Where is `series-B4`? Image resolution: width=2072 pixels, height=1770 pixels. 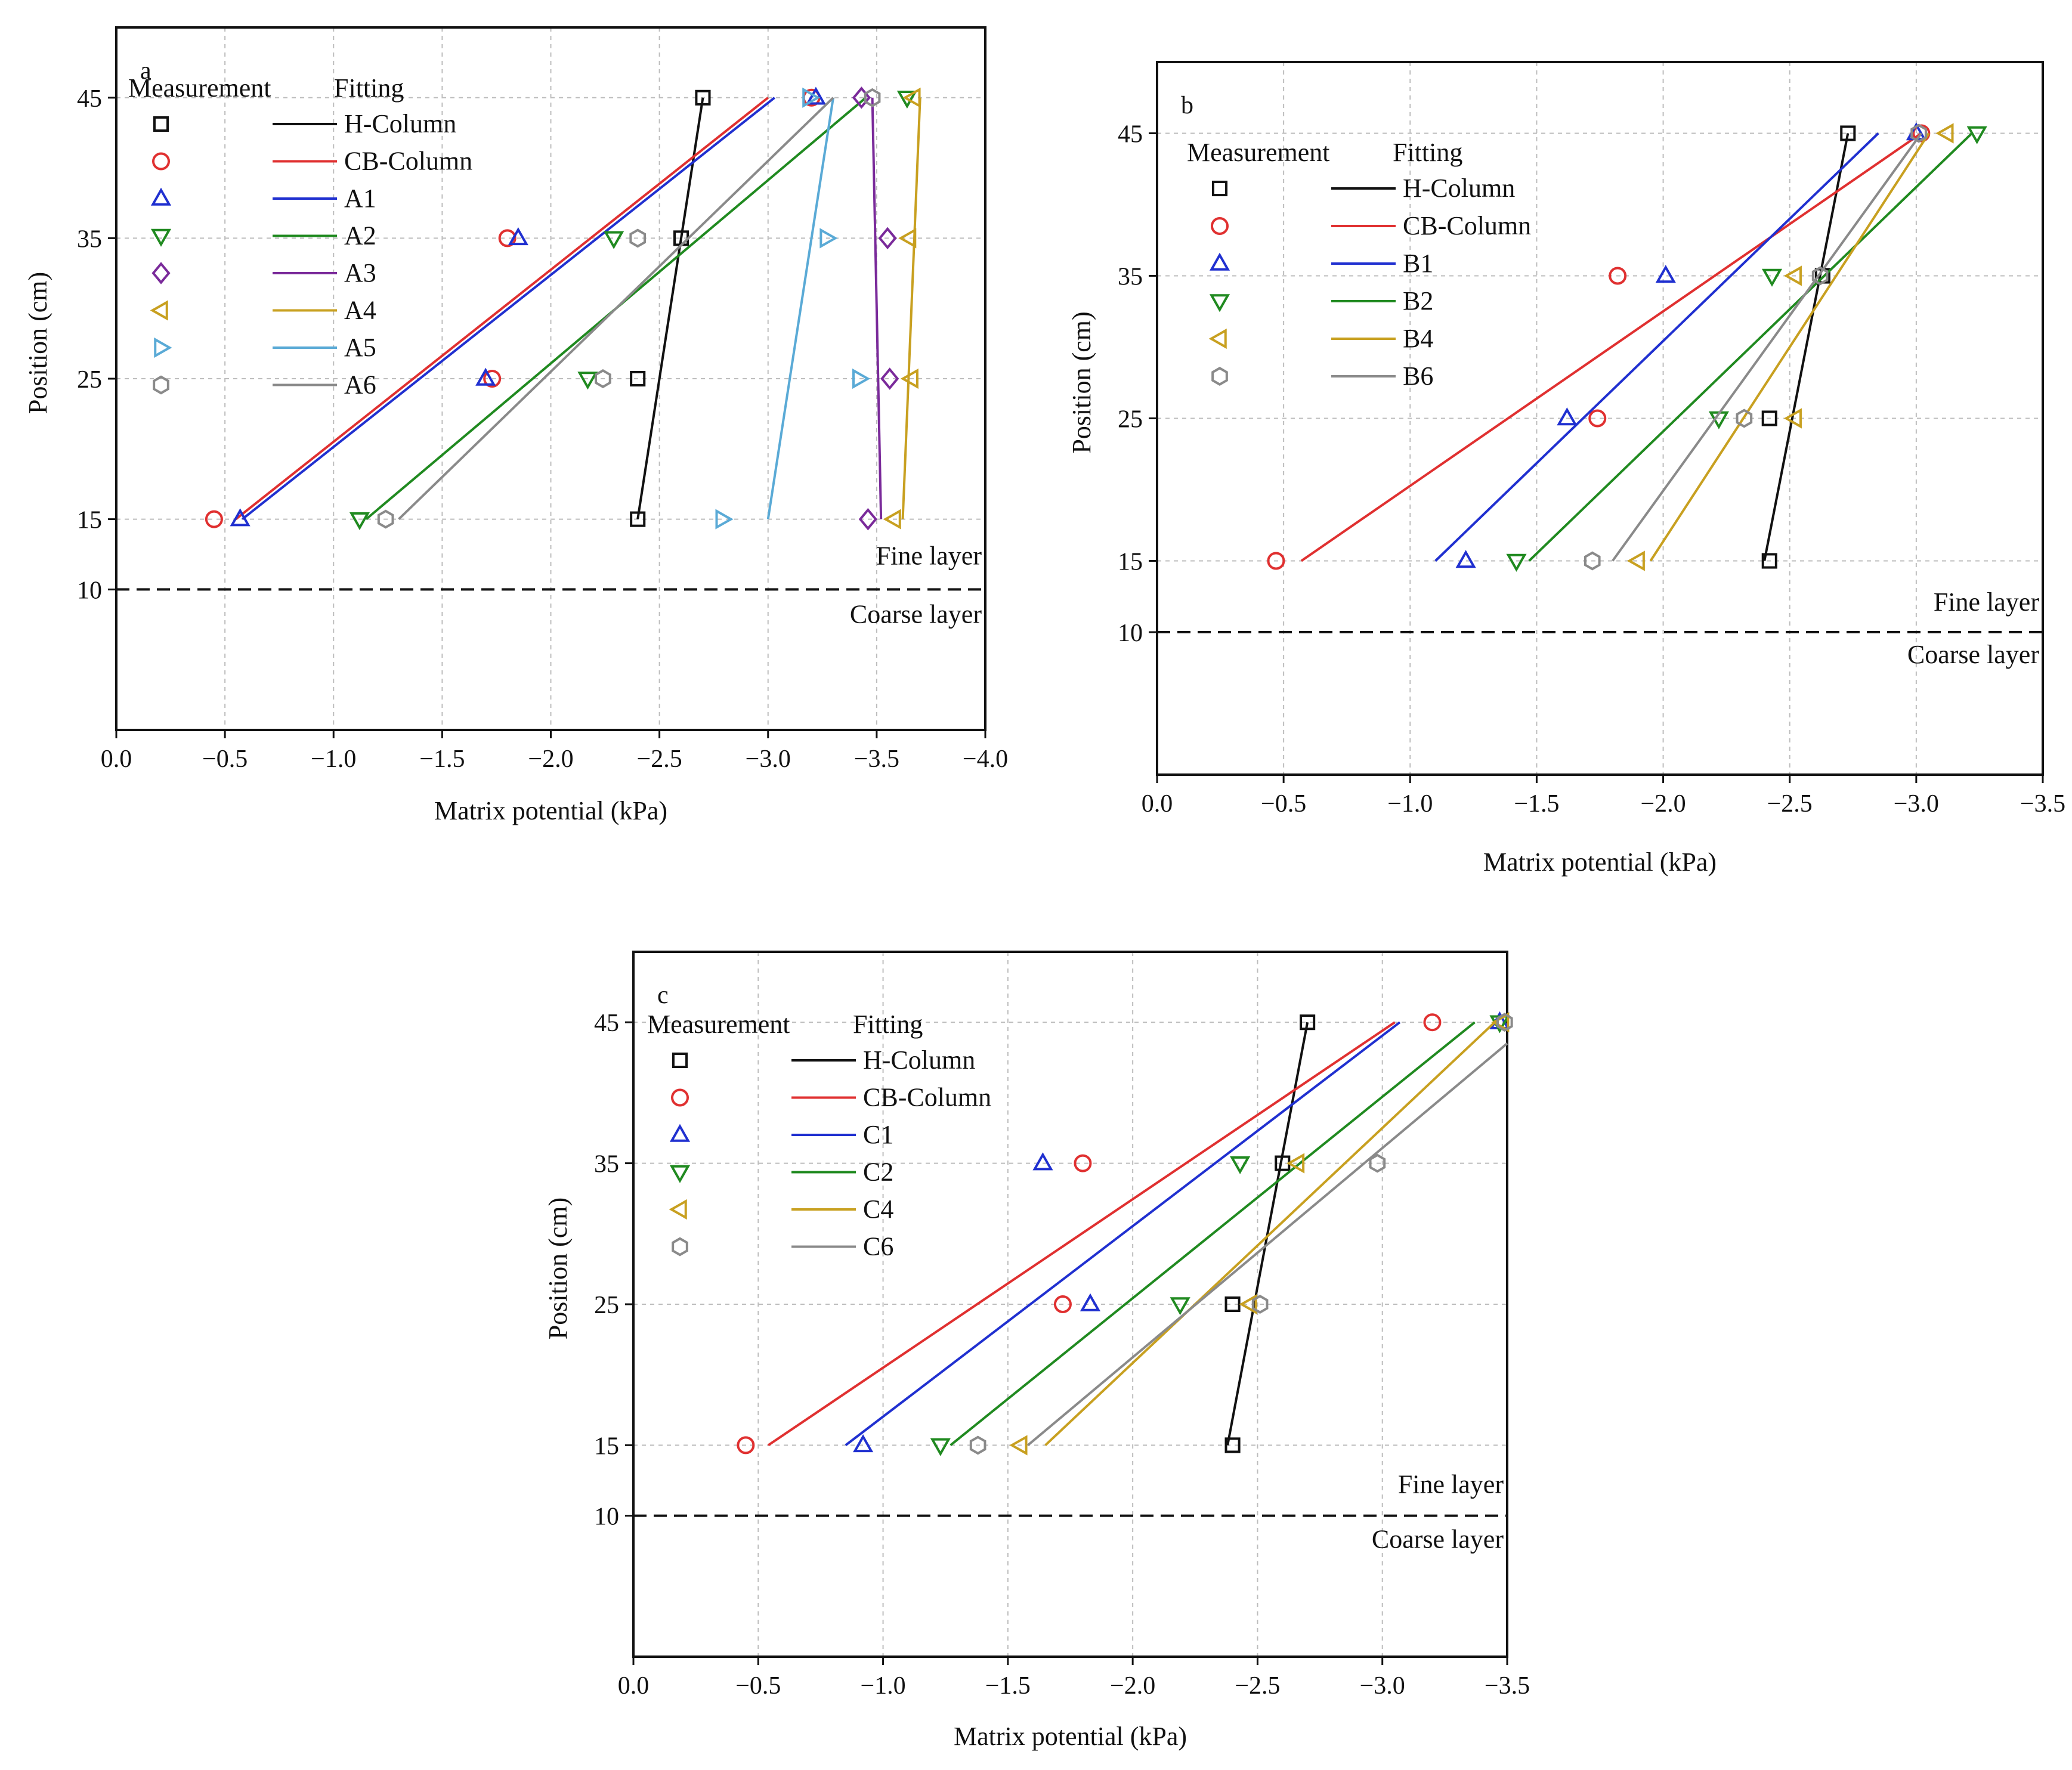
series-B4 is located at coordinates (1790, 347).